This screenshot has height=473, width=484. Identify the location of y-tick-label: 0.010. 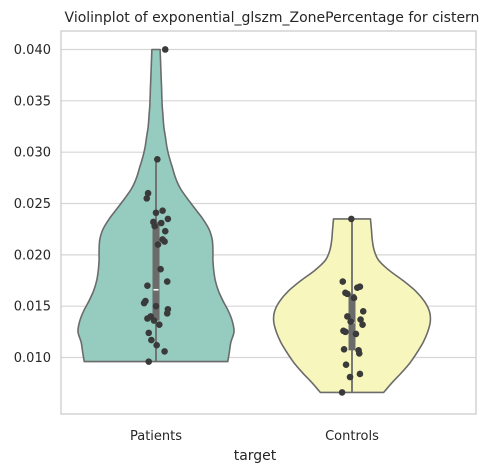
(32, 358).